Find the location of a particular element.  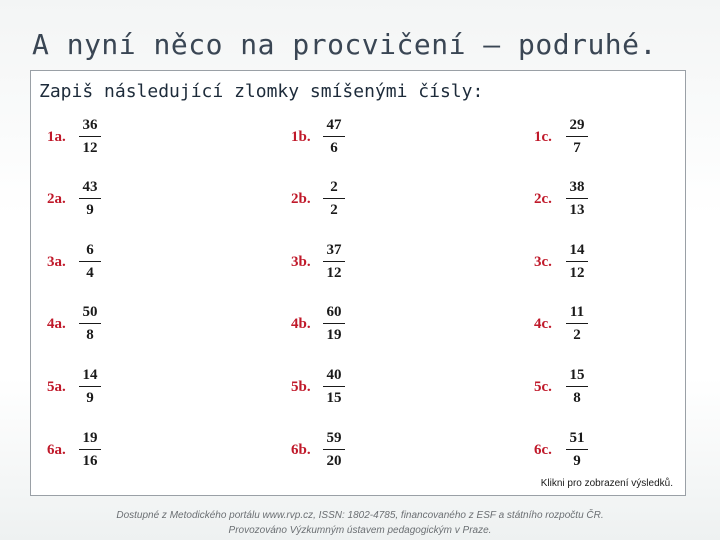

fraction: 14 12 is located at coordinates (577, 262).